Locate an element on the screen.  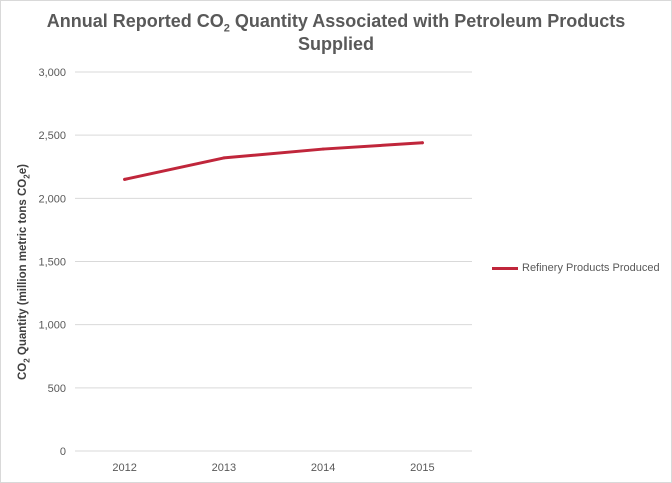
x-tick-label: 2013 is located at coordinates (224, 468).